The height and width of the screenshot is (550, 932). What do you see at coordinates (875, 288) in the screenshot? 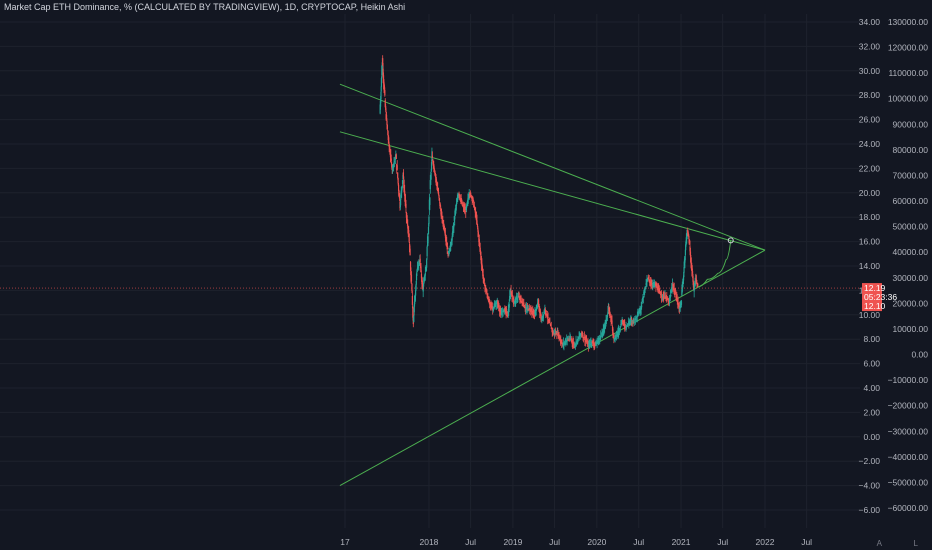
I see `price-badge-value: 12.19` at bounding box center [875, 288].